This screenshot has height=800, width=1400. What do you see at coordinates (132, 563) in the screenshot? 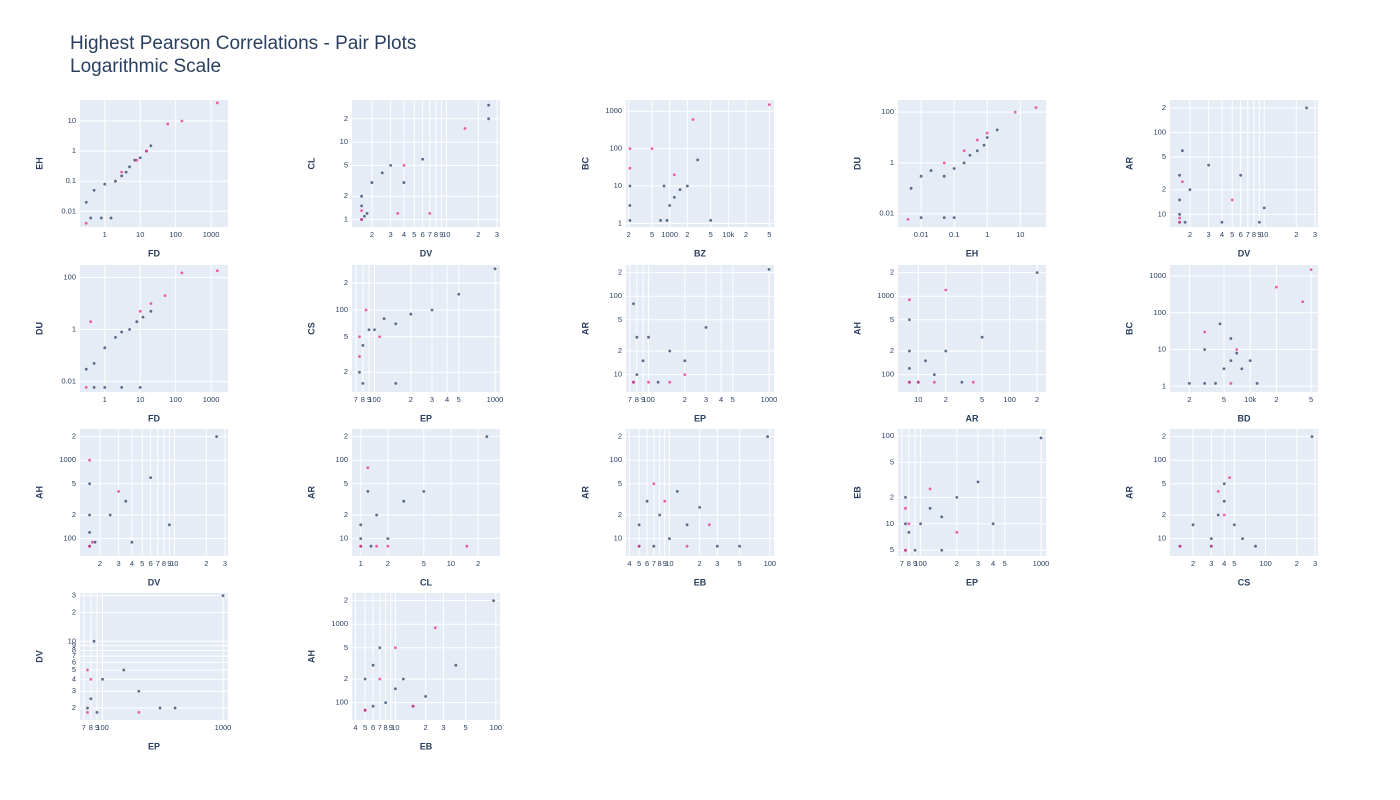
I see `x-tick-label: 4` at bounding box center [132, 563].